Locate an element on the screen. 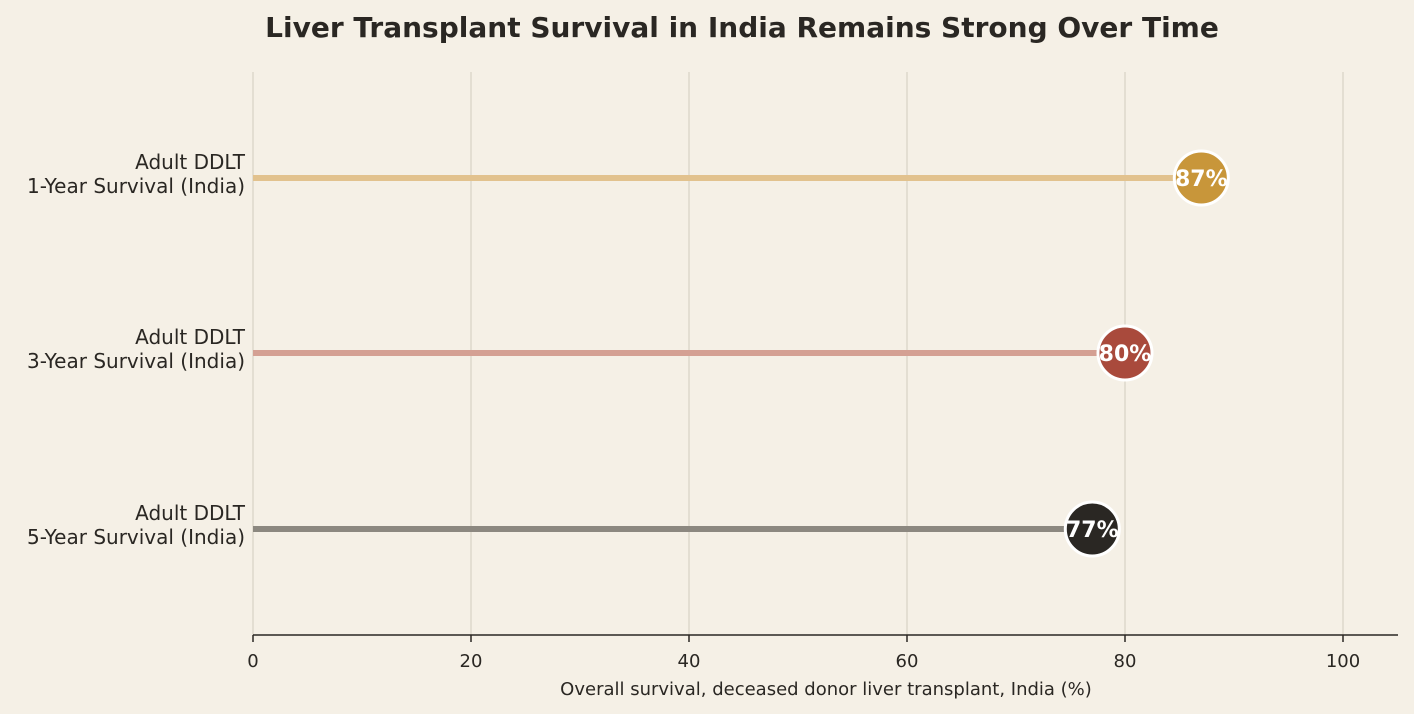  x-tick-label: 20 is located at coordinates (471, 661).